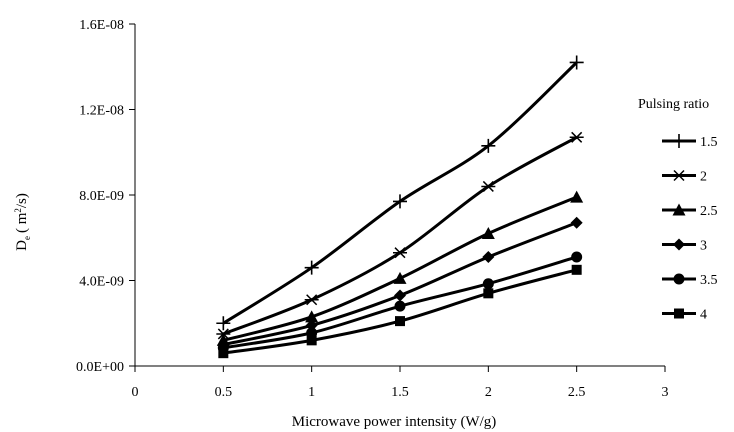  I want to click on legend-label: 3.5, so click(709, 280).